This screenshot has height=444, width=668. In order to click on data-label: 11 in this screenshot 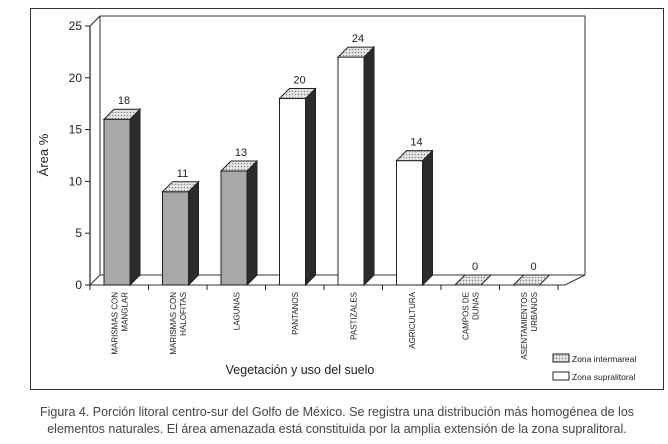, I will do `click(182, 174)`.